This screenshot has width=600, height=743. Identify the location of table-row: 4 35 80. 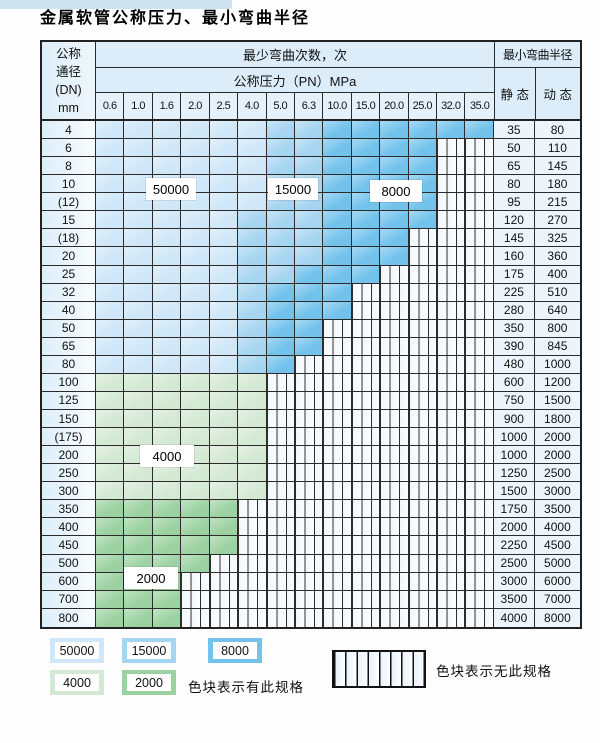
(311, 130).